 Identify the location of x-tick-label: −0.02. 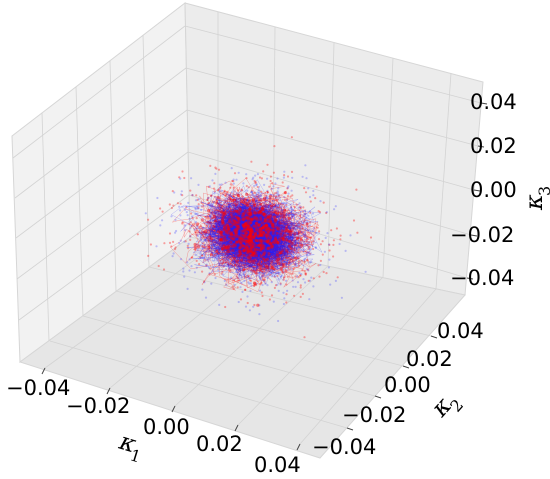
(98, 406).